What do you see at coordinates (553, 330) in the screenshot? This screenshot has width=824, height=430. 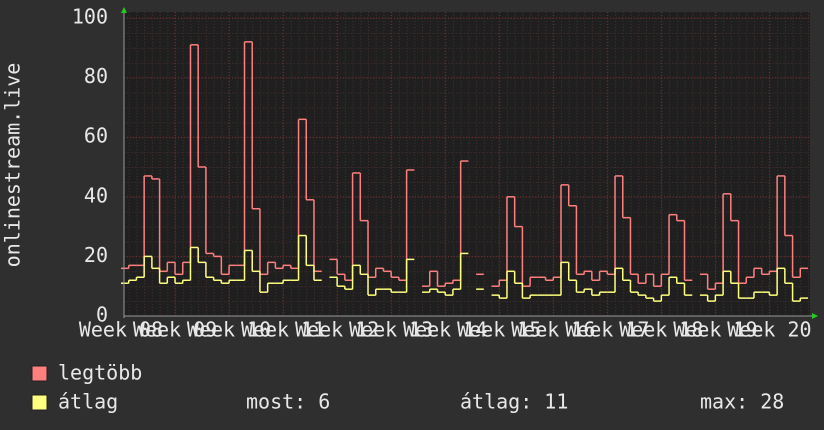 I see `x-tick-label: Week 16` at bounding box center [553, 330].